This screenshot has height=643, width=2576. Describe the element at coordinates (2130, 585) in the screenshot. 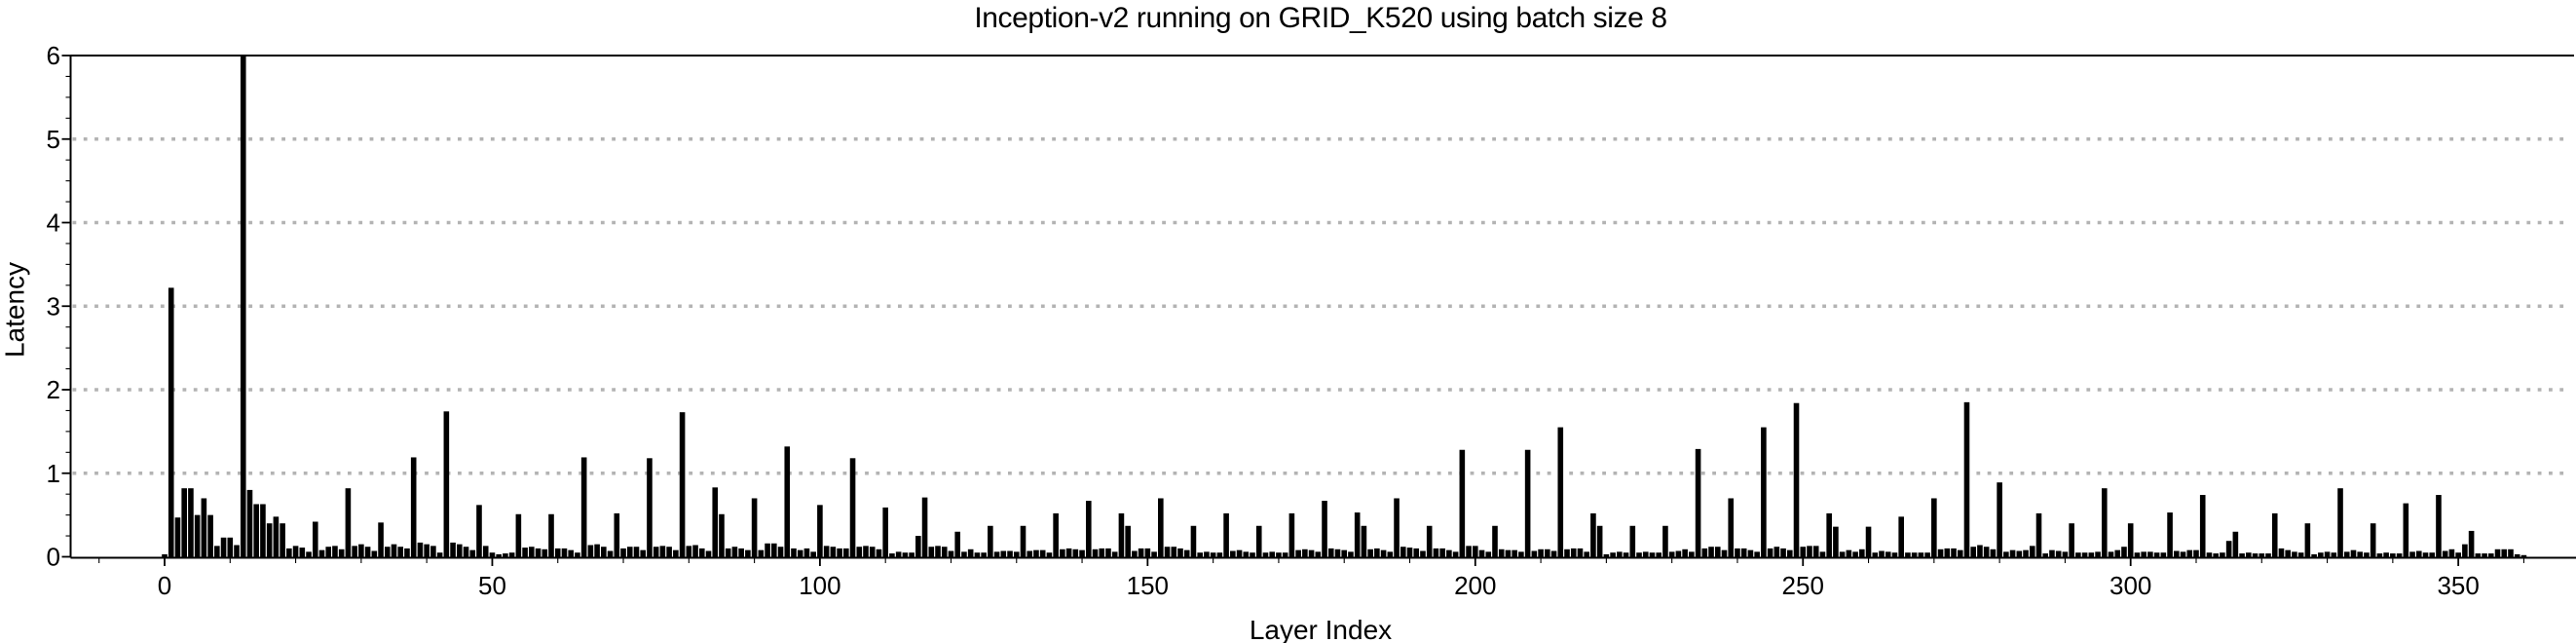

I see `x-tick-label: 300` at that location.